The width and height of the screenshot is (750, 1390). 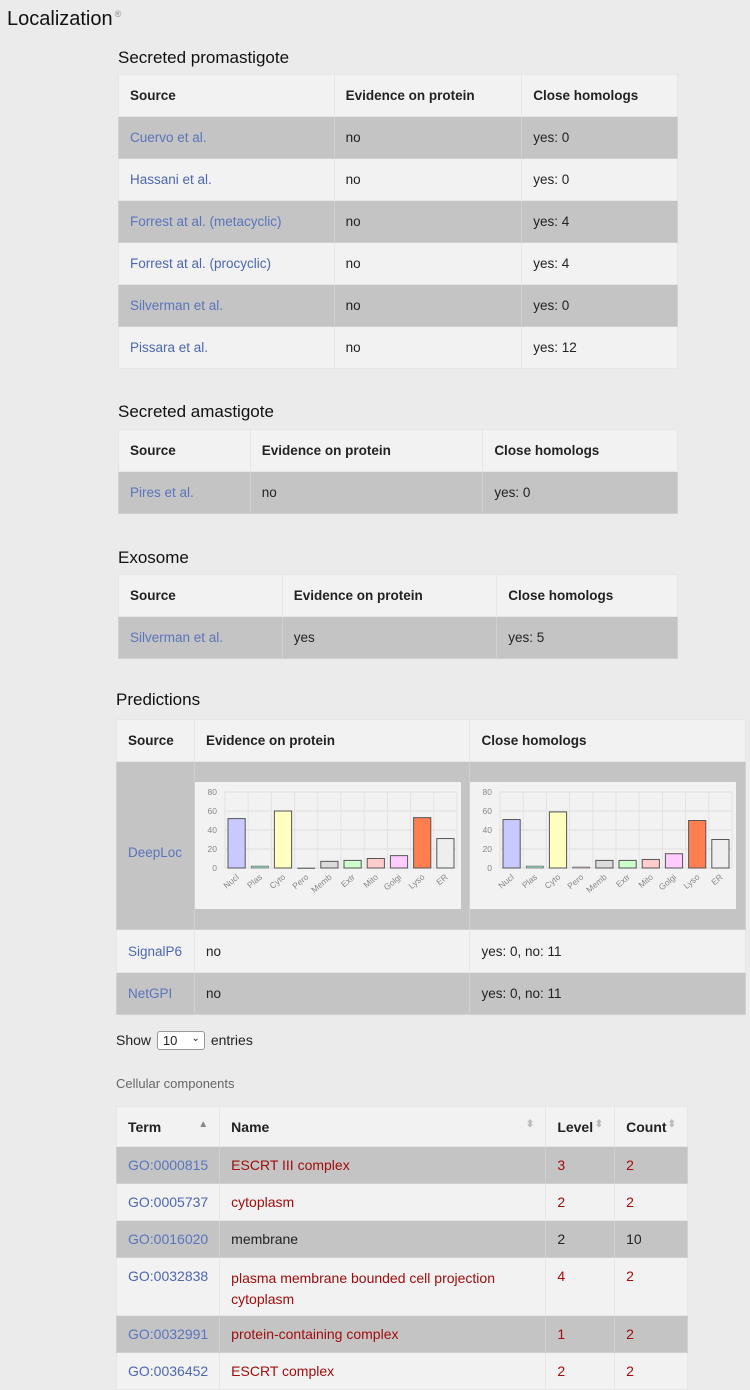 I want to click on source-link: SignalP6, so click(x=155, y=951).